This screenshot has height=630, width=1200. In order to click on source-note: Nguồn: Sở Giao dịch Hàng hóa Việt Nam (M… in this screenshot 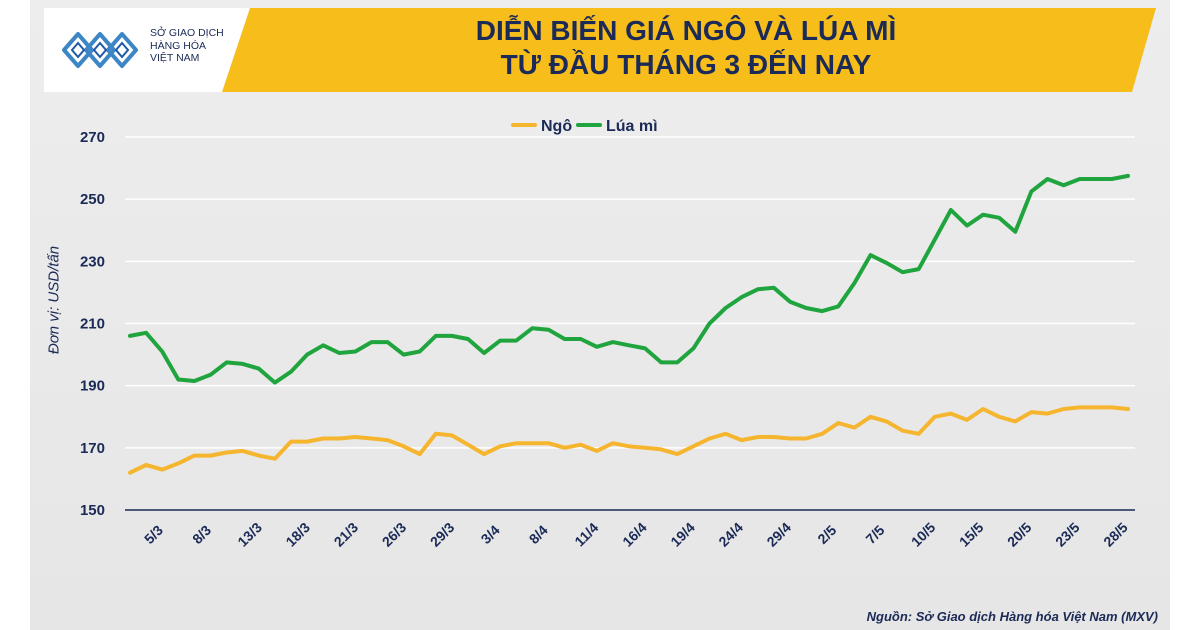, I will do `click(1012, 616)`.